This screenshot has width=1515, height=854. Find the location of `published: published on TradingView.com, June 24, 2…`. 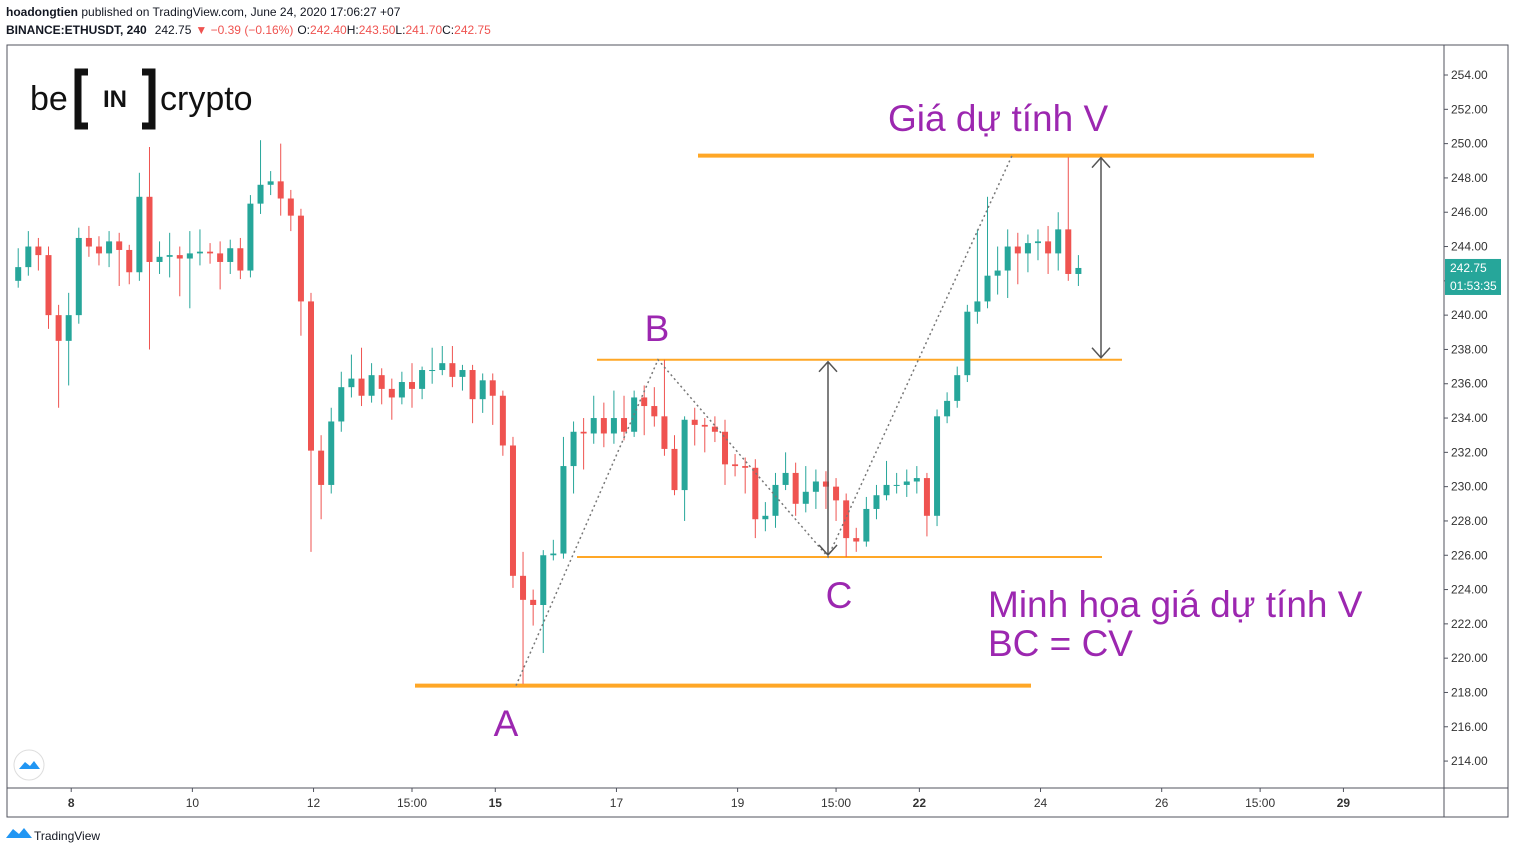

published: published on TradingView.com, June 24, 2… is located at coordinates (240, 12).